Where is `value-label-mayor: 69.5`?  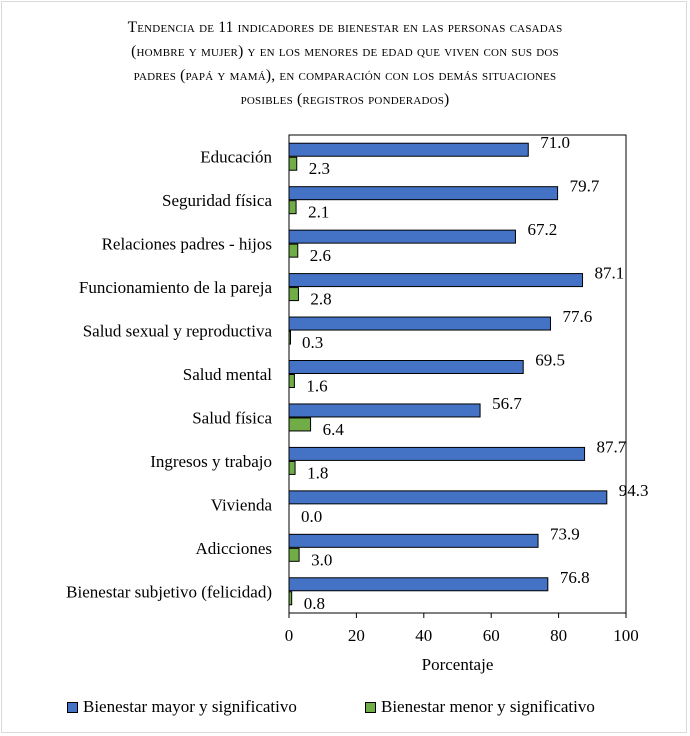
value-label-mayor: 69.5 is located at coordinates (550, 360).